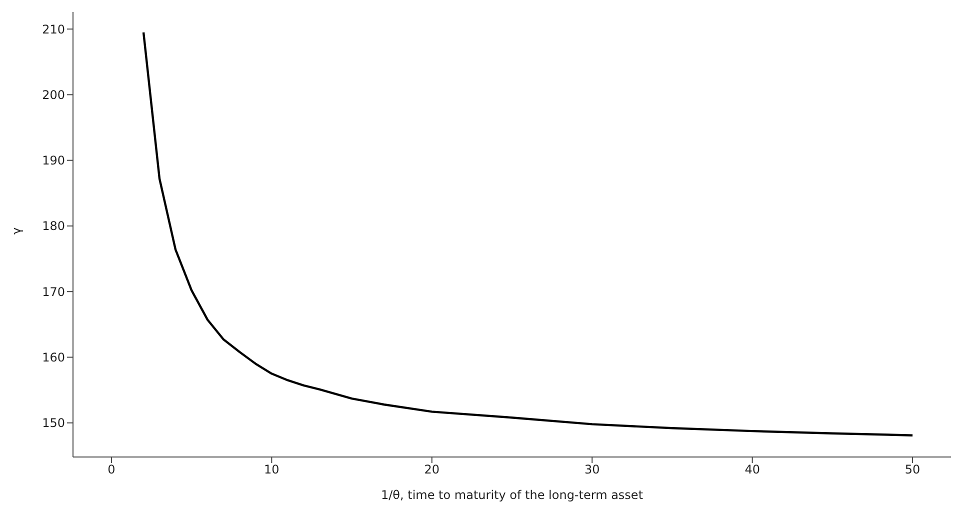 Image resolution: width=963 pixels, height=511 pixels. Describe the element at coordinates (53, 291) in the screenshot. I see `y-tick-label: 170` at that location.